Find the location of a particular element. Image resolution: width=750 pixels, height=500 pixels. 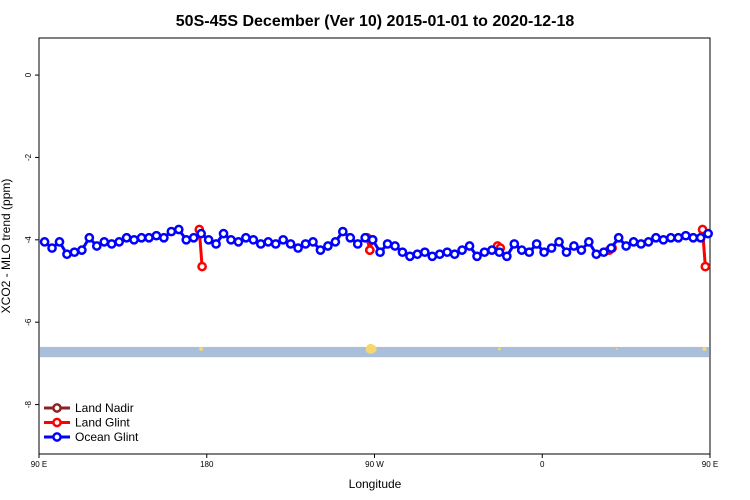

x-tick-label: 90 E is located at coordinates (39, 464).